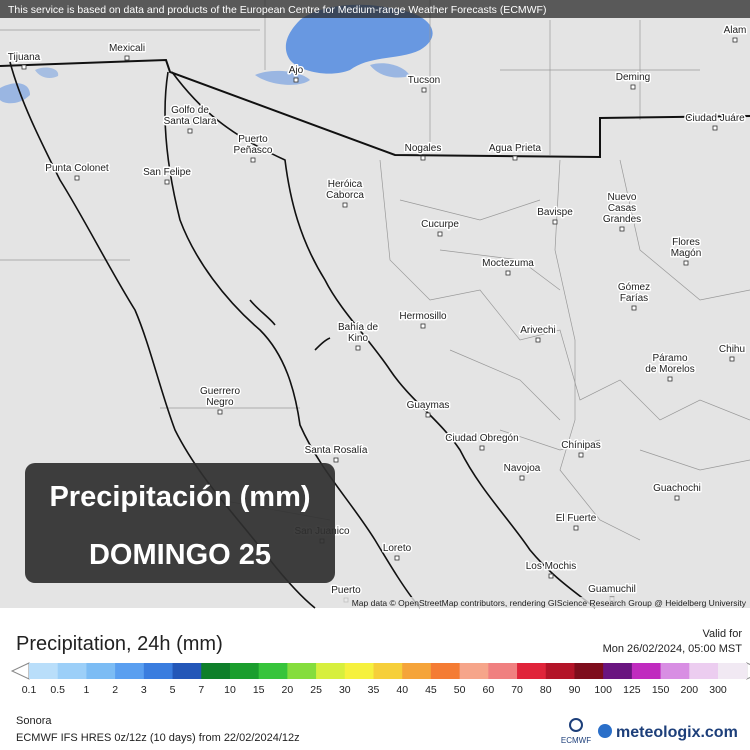 This screenshot has width=750, height=750. Describe the element at coordinates (715, 118) in the screenshot. I see `city-label: Ciudad Juáre` at that location.